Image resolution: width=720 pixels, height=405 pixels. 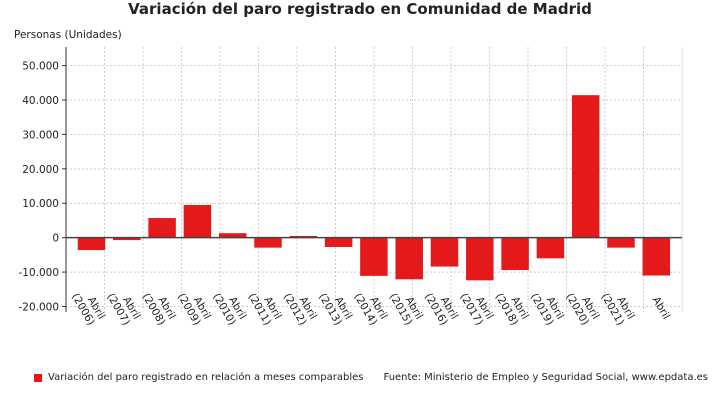 I want to click on y-tick-label: 20.000, so click(x=40, y=170).